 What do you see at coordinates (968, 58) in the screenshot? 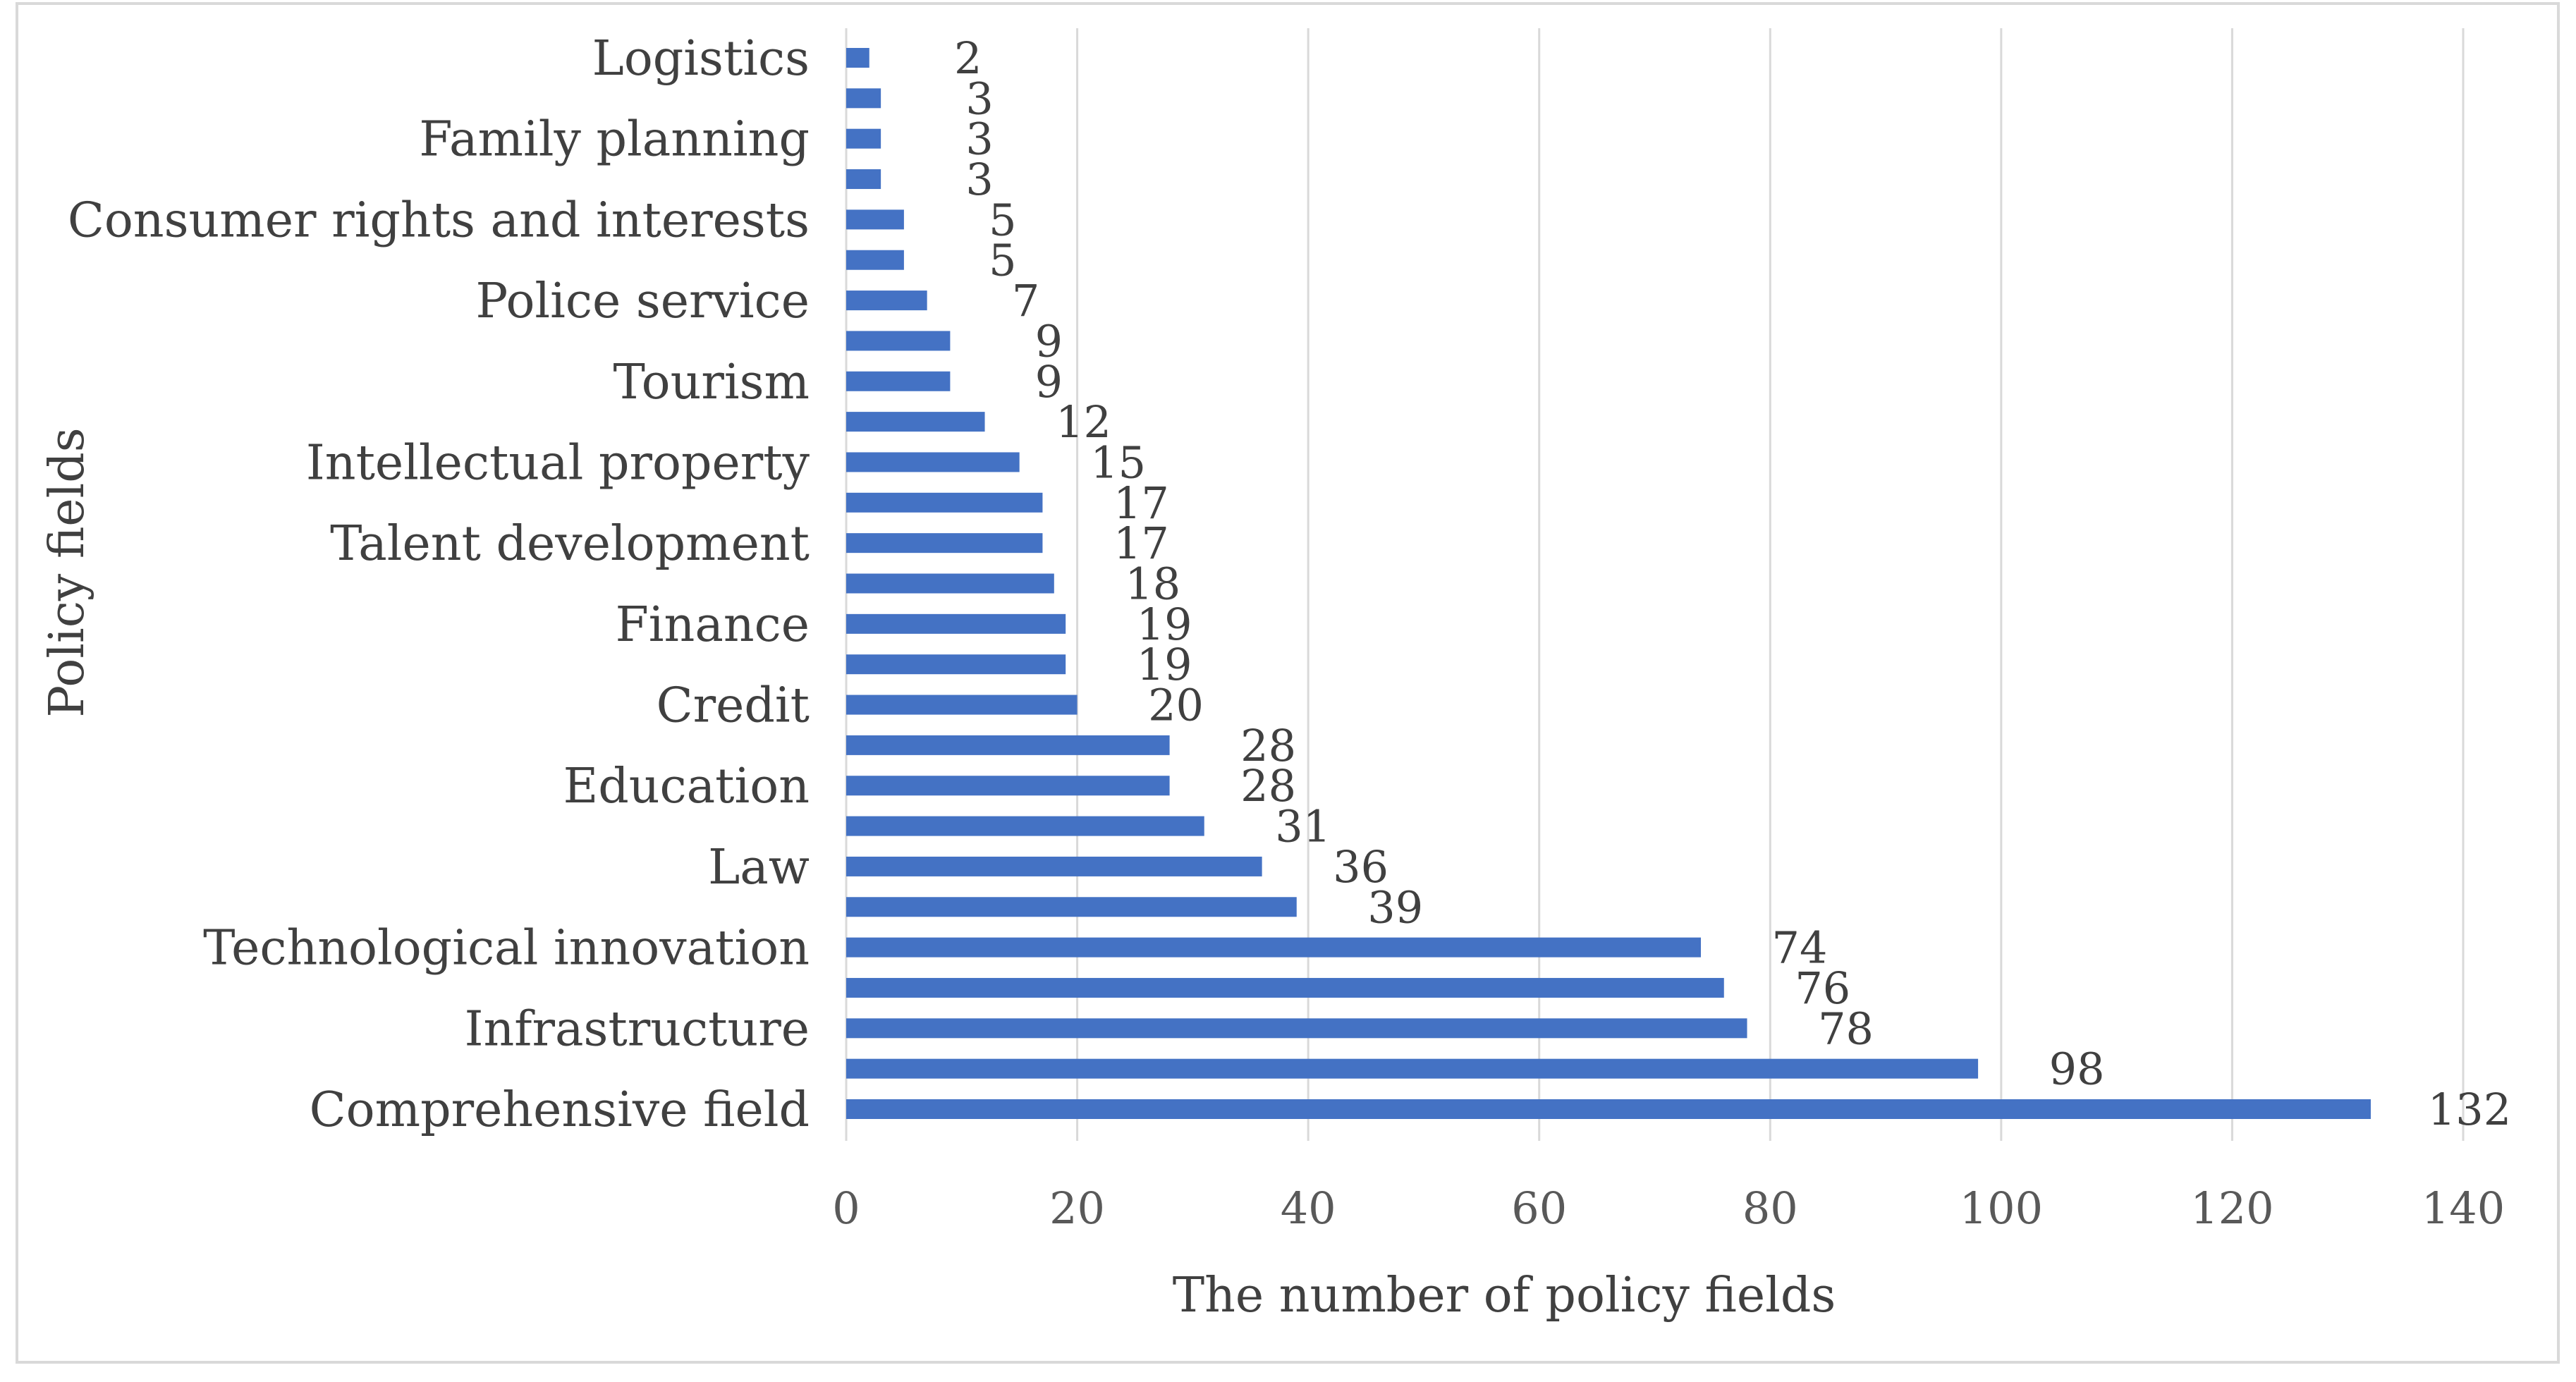
I see `data-label: 2` at bounding box center [968, 58].